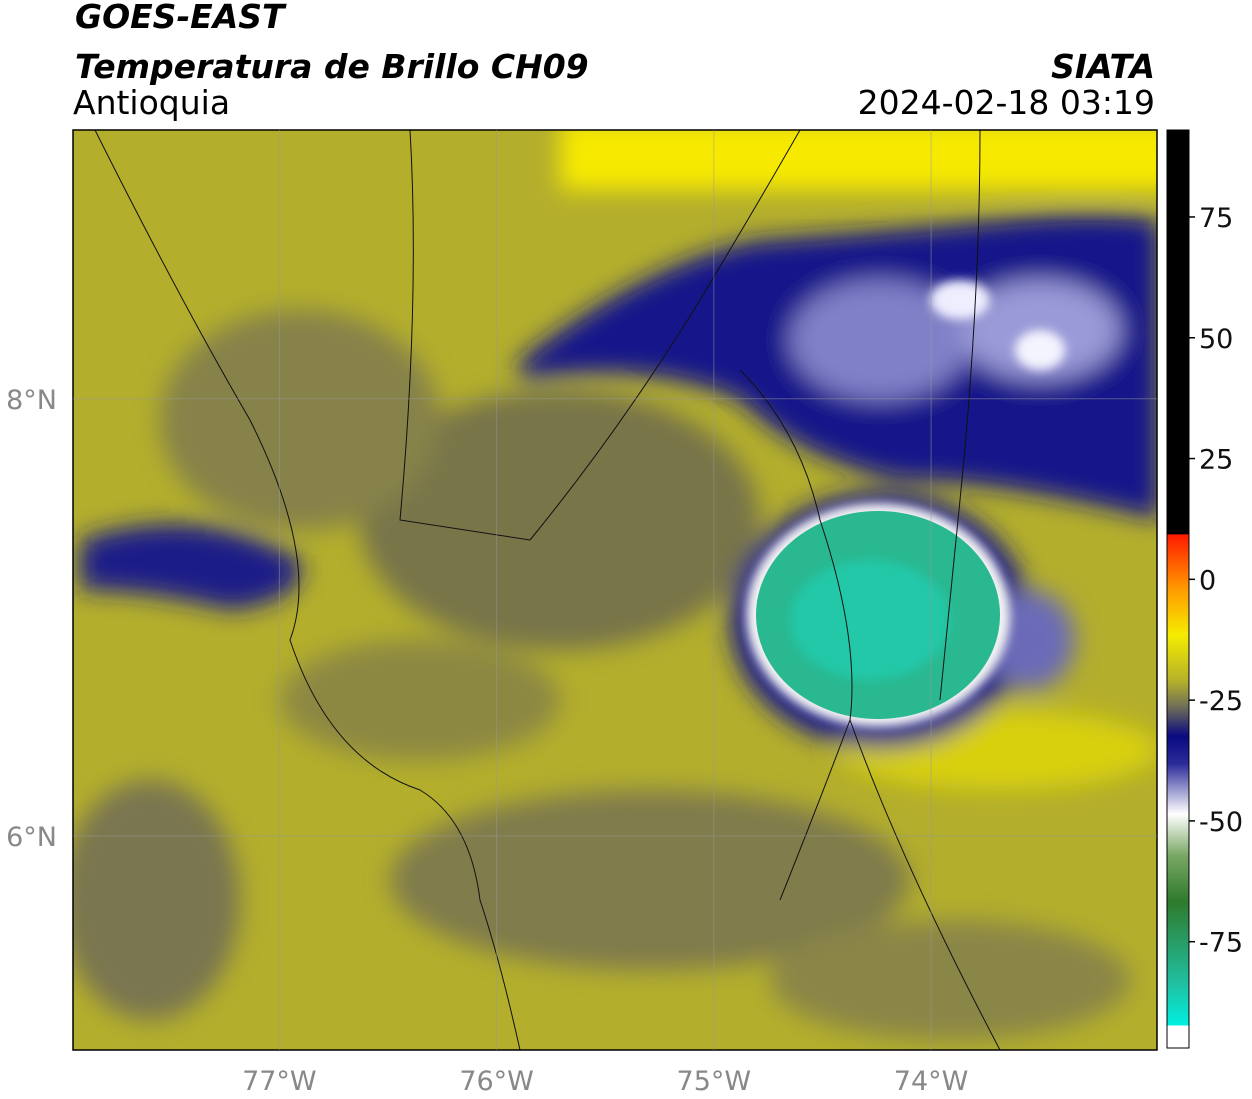 Image resolution: width=1252 pixels, height=1099 pixels. What do you see at coordinates (1221, 822) in the screenshot?
I see `colorbar-tick-label: -50` at bounding box center [1221, 822].